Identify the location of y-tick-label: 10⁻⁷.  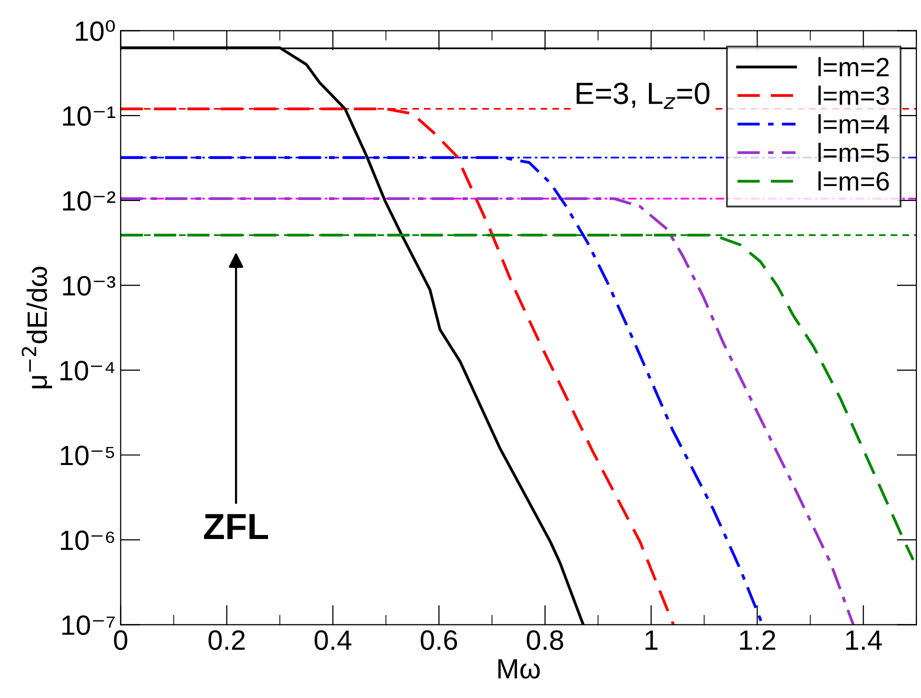
(88, 625).